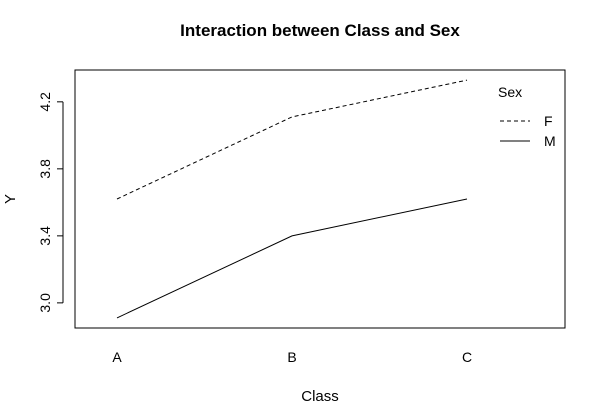  What do you see at coordinates (548, 121) in the screenshot?
I see `legend-label-f: F` at bounding box center [548, 121].